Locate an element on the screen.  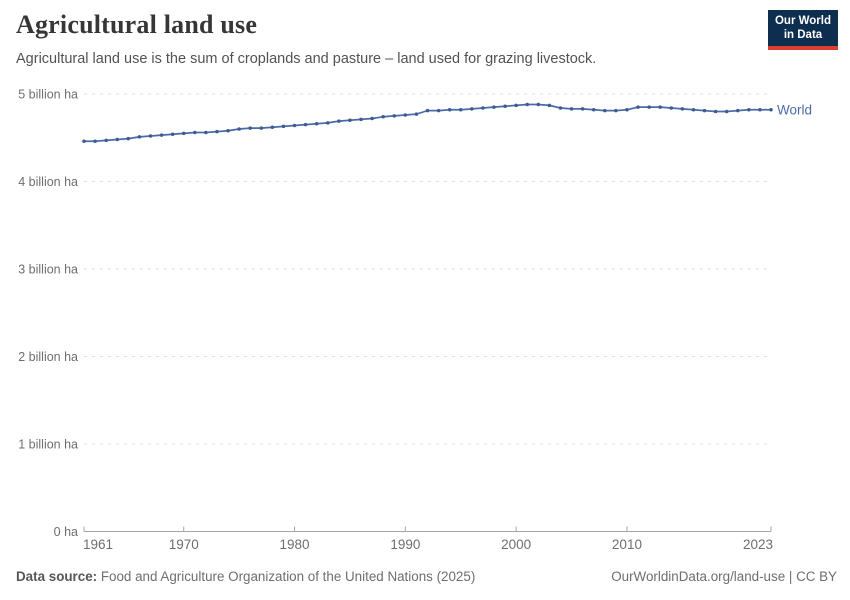
y-axis-label: 3 billion ha is located at coordinates (48, 270).